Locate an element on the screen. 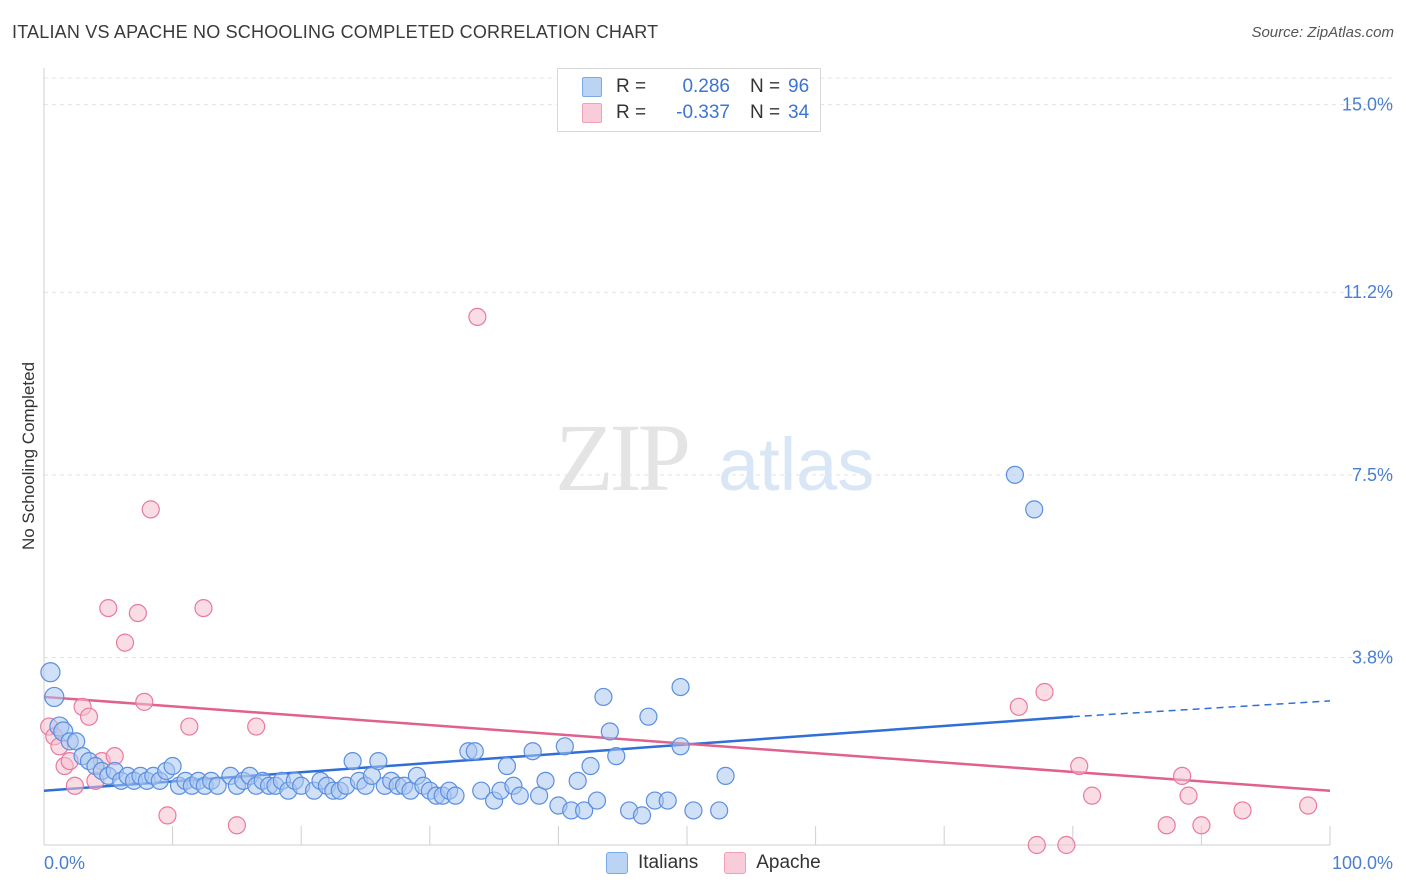 The width and height of the screenshot is (1406, 892). n-value: 34 is located at coordinates (799, 112).